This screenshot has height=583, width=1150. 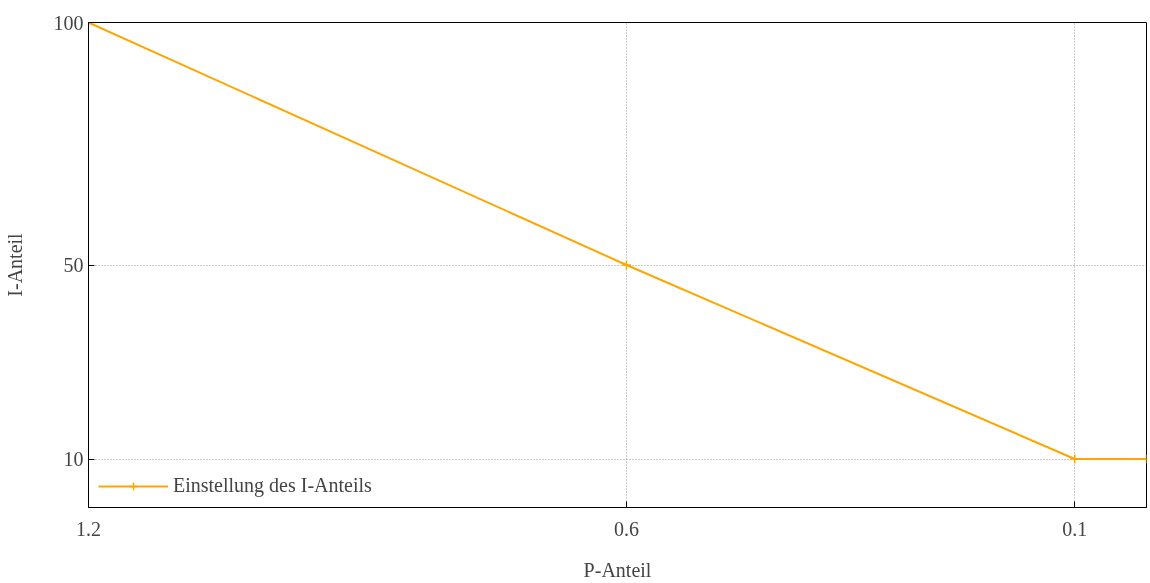 I want to click on y-tick-label: 50, so click(x=73, y=265).